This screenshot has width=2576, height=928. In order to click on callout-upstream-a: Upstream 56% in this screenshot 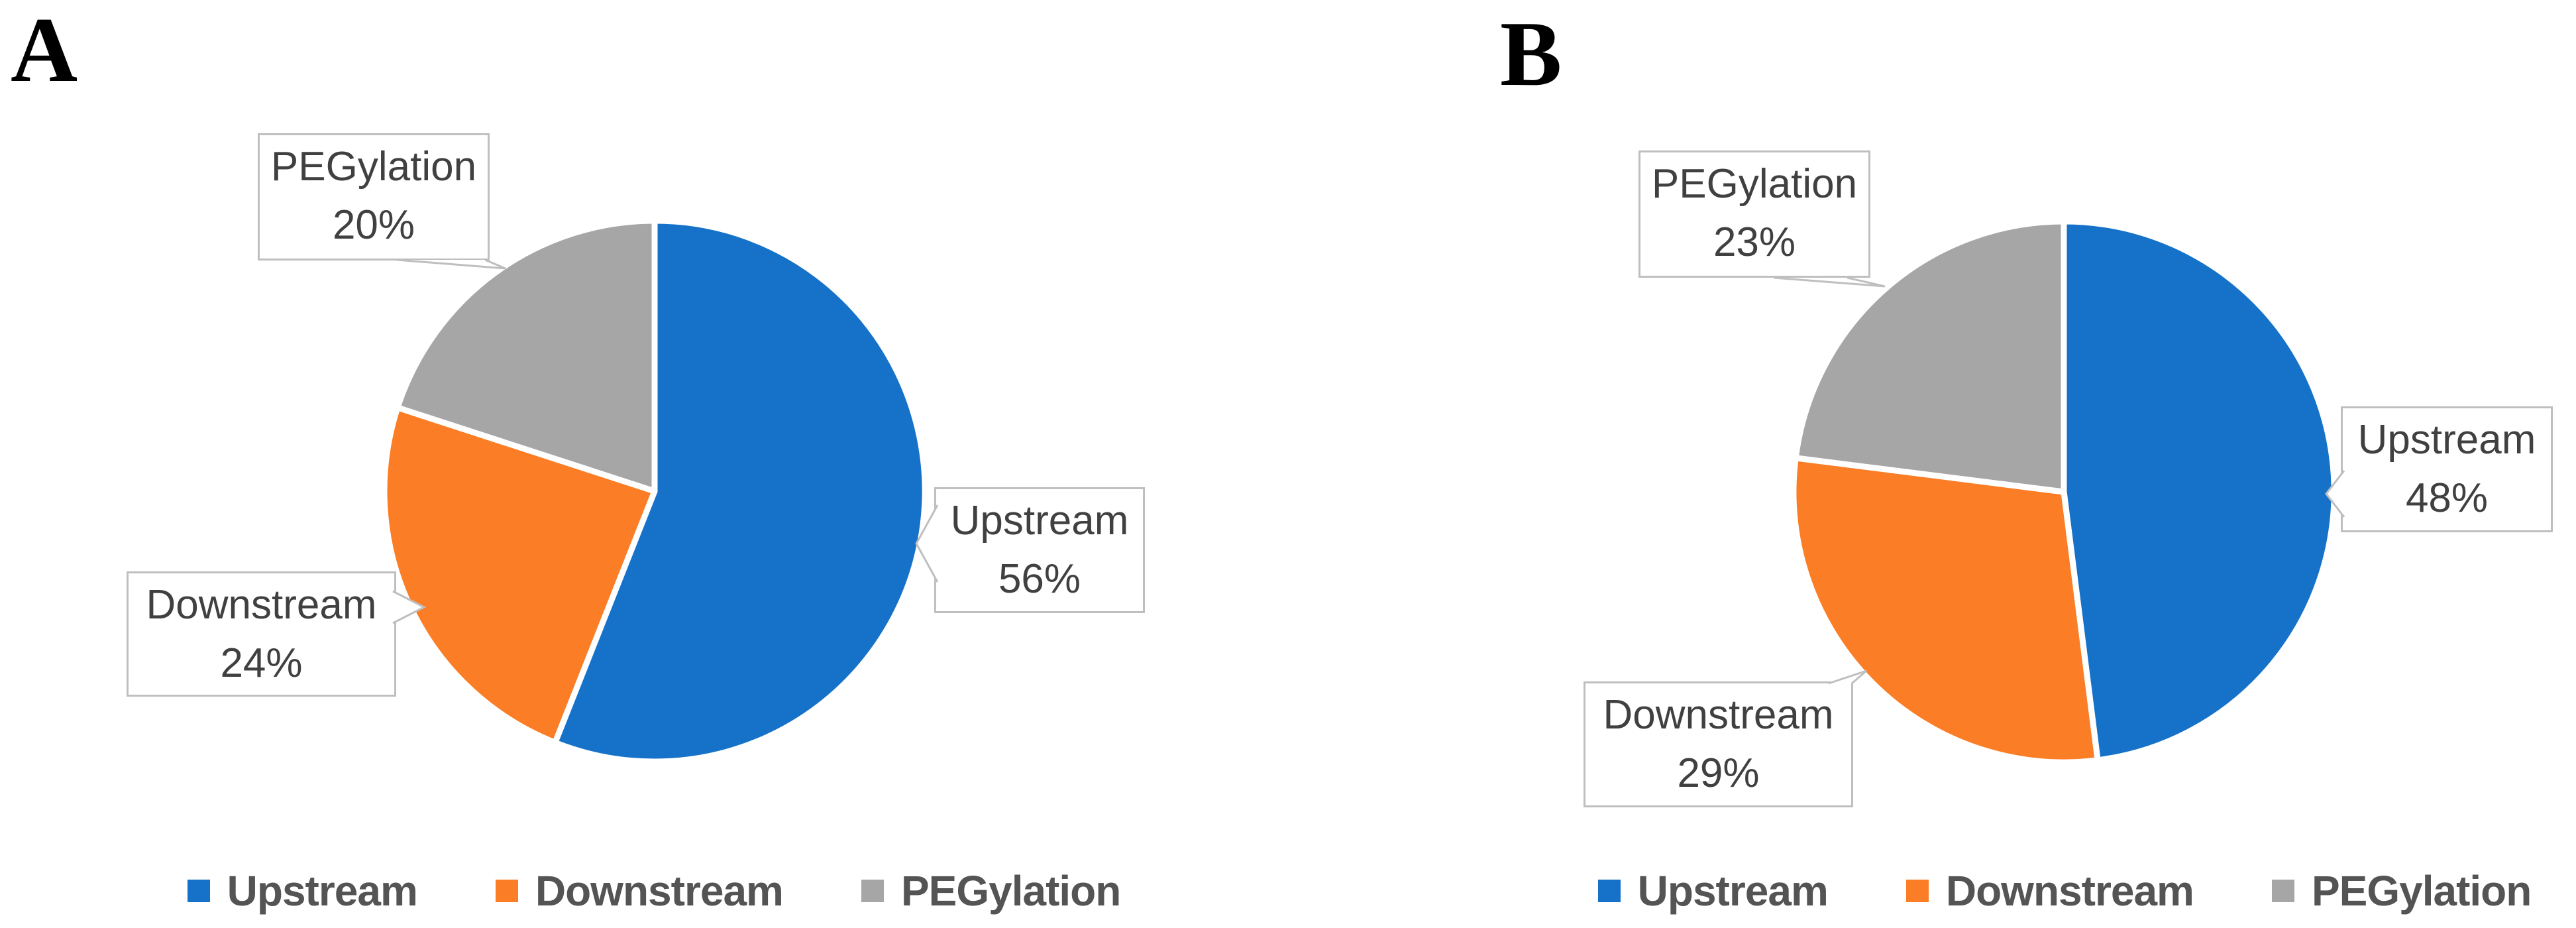, I will do `click(1039, 550)`.